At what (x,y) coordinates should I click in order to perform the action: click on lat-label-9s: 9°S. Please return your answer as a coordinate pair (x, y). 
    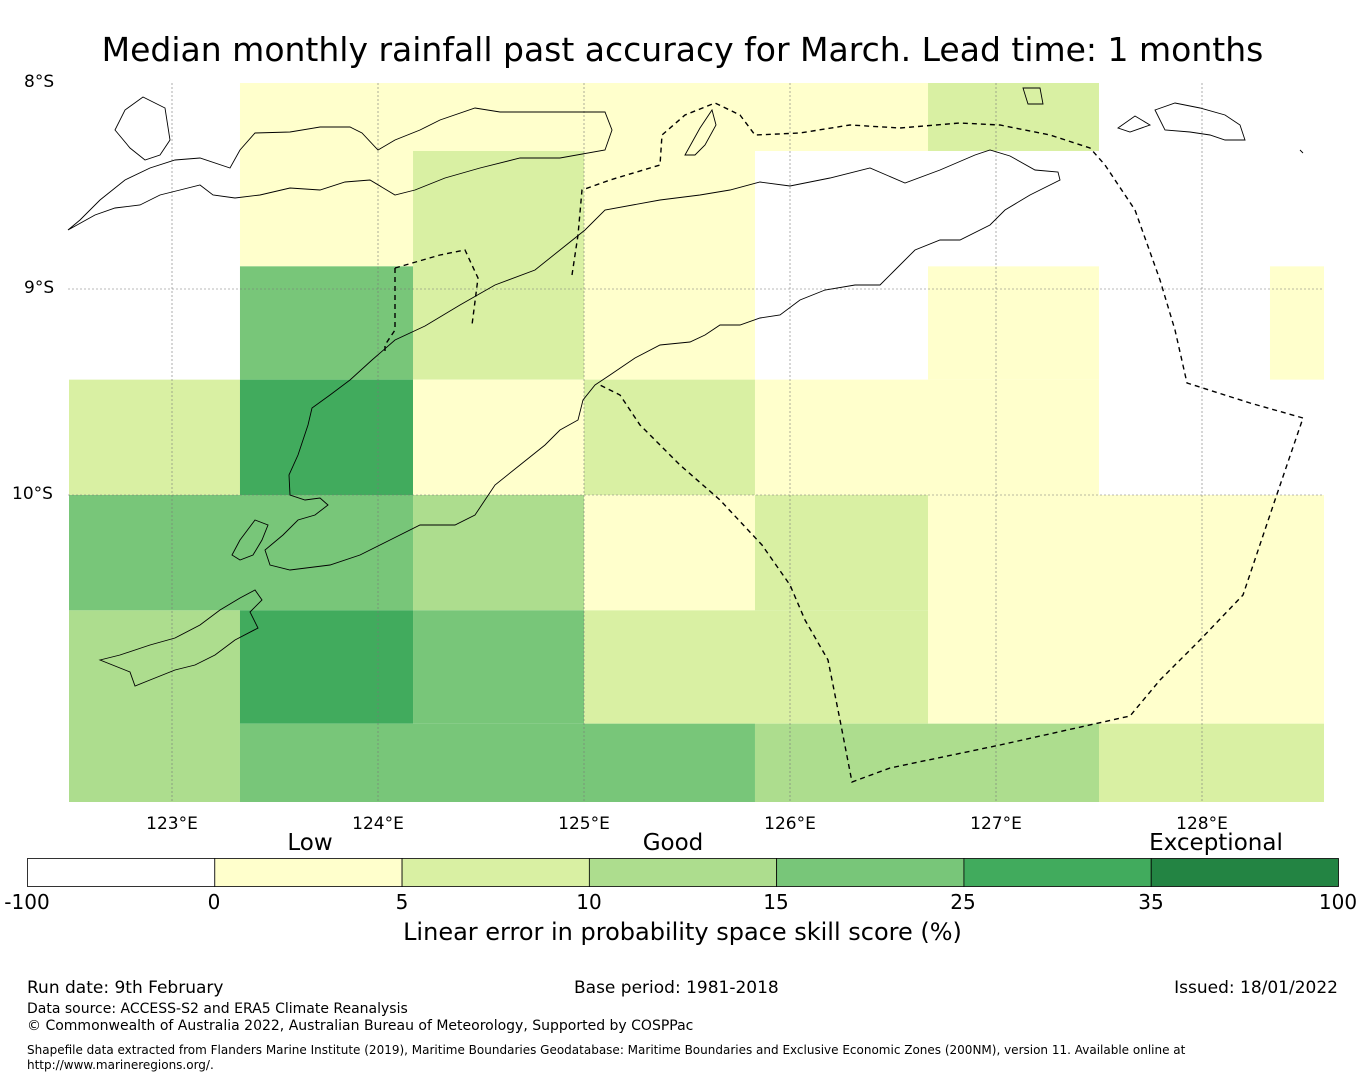
    Looking at the image, I should click on (39, 288).